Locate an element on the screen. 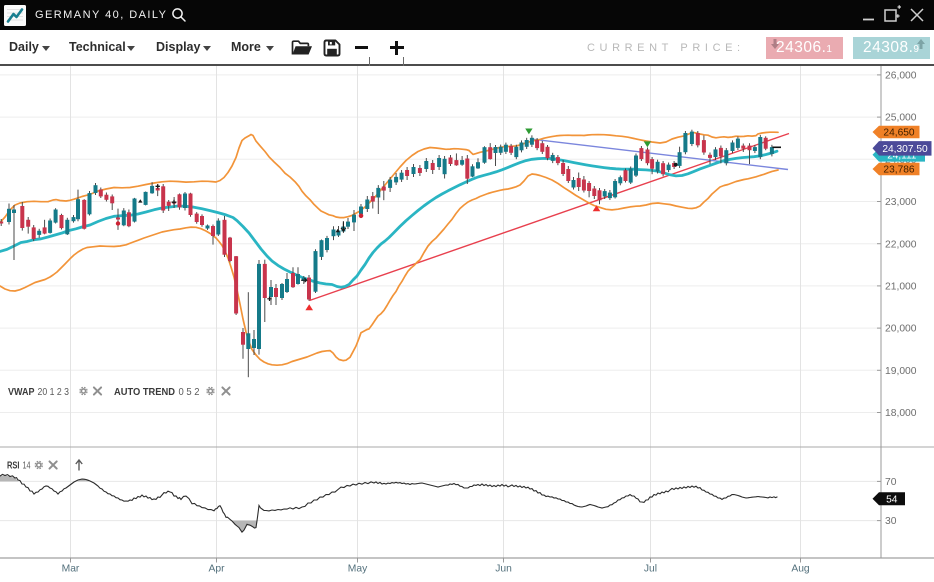  svg-text: 24,307.50 is located at coordinates (905, 149).